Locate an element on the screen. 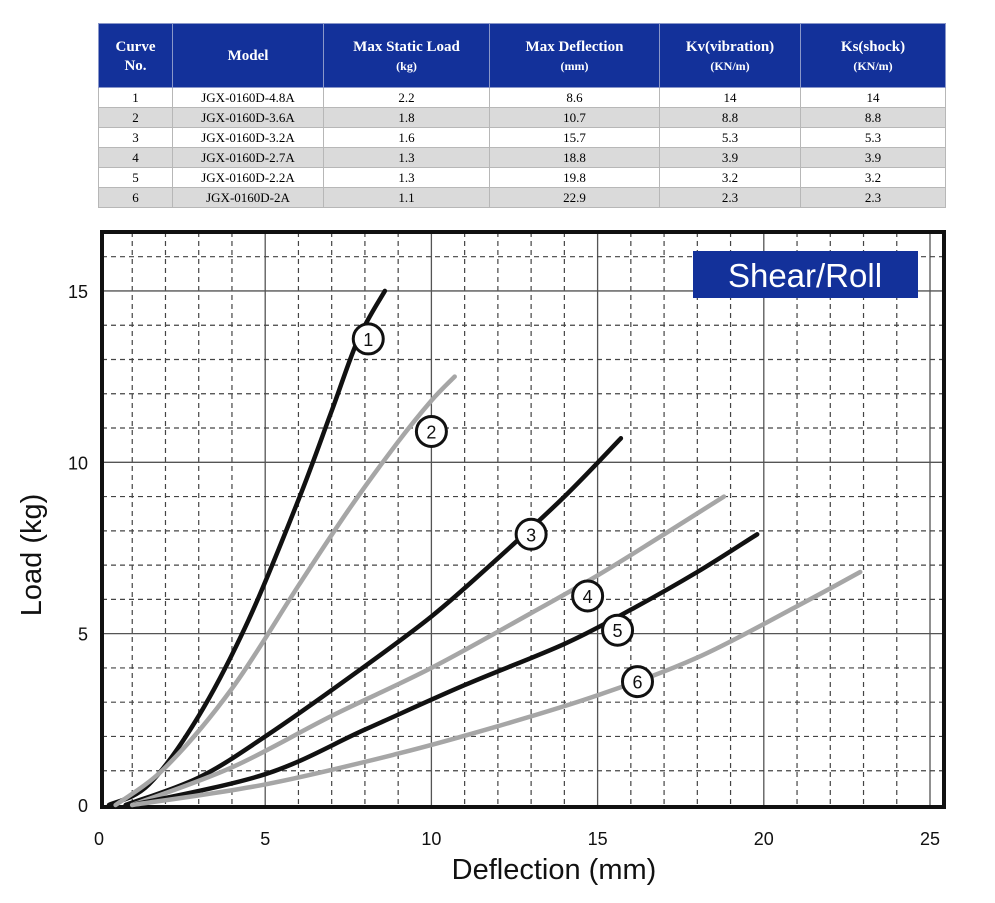  callout-label: 4 is located at coordinates (588, 597).